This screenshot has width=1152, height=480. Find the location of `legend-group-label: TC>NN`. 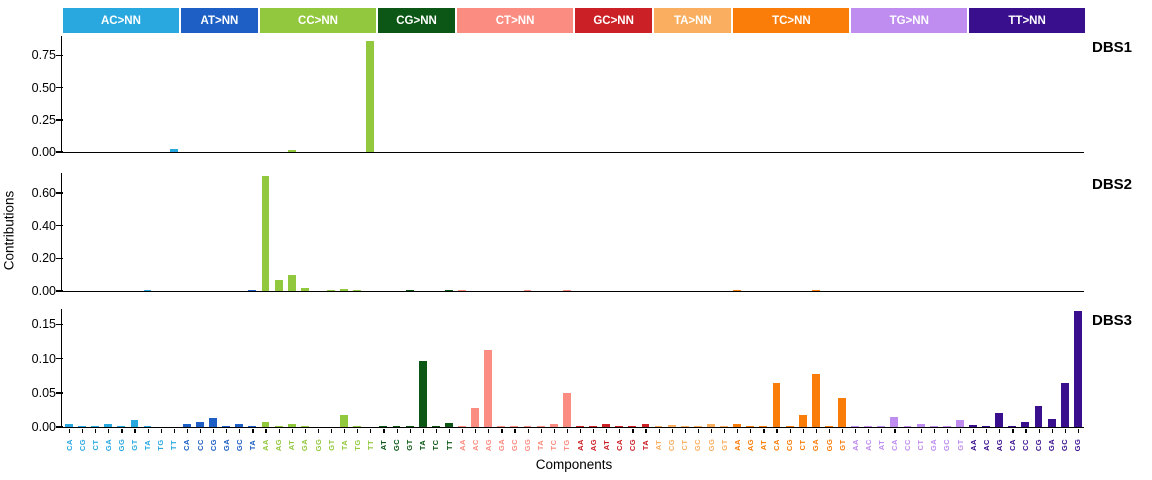

legend-group-label: TC>NN is located at coordinates (791, 20).